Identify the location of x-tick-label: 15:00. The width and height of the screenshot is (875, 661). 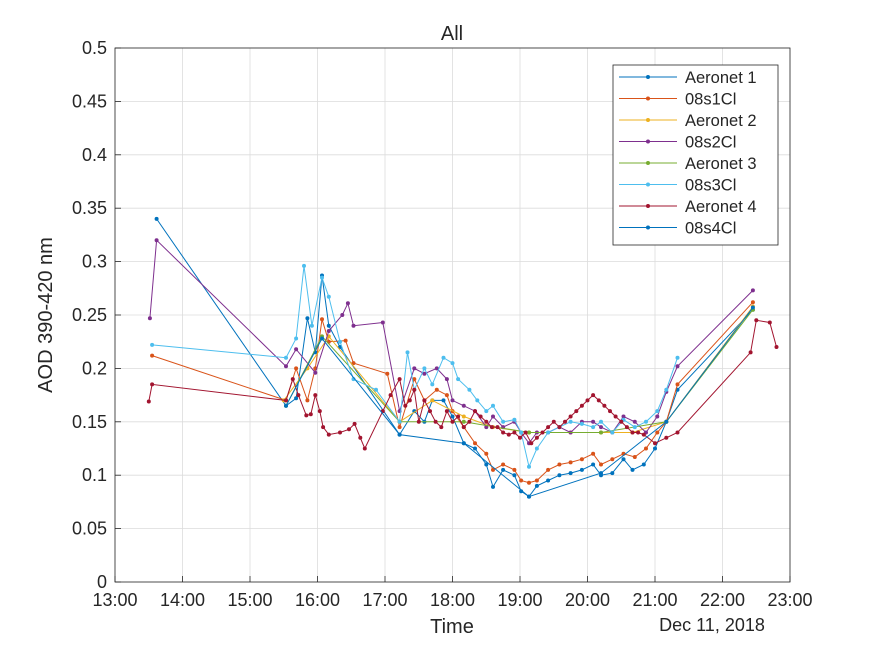
(249, 600).